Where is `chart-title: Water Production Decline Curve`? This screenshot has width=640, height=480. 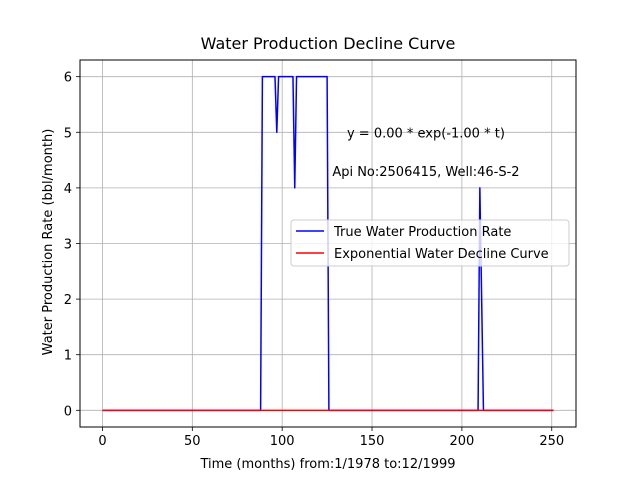
chart-title: Water Production Decline Curve is located at coordinates (328, 43).